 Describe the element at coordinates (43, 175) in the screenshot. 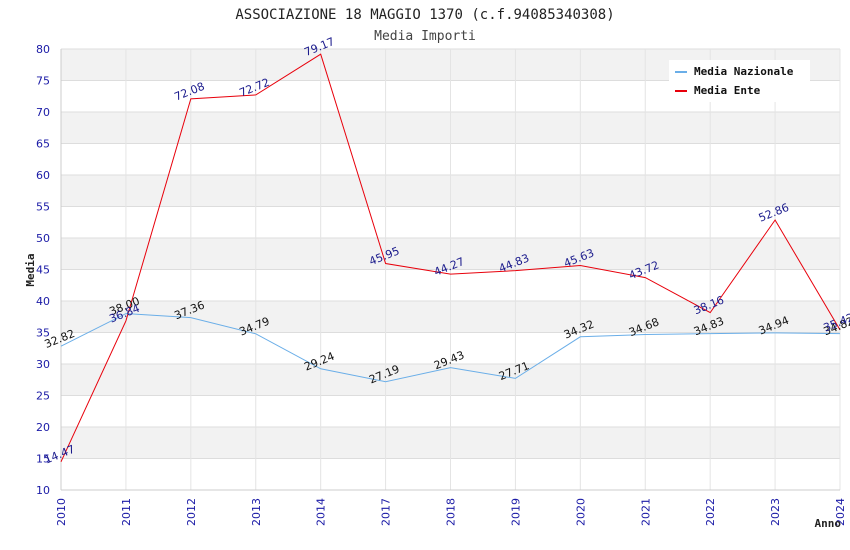

I see `y-tick-label: 60` at that location.